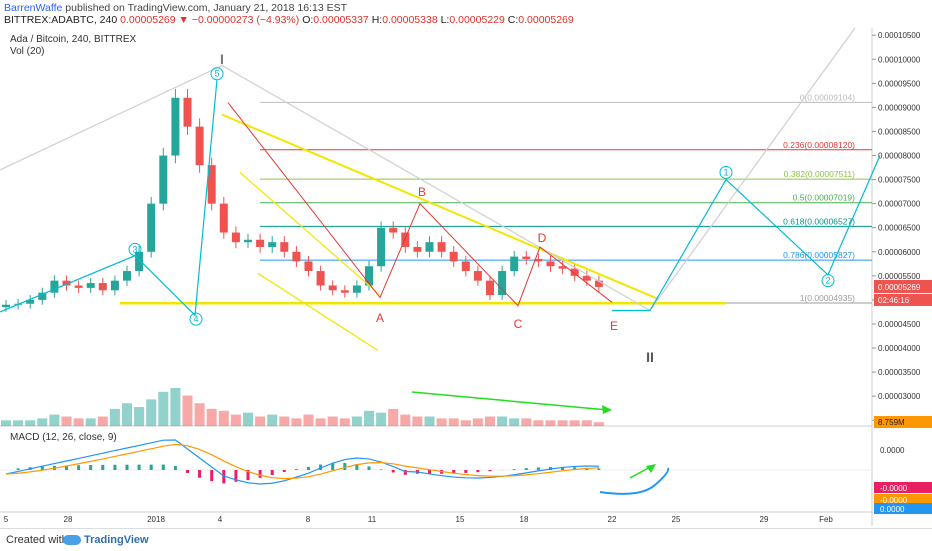 The image size is (932, 551). Describe the element at coordinates (27, 51) in the screenshot. I see `volume-indicator-label: Vol (20)` at that location.